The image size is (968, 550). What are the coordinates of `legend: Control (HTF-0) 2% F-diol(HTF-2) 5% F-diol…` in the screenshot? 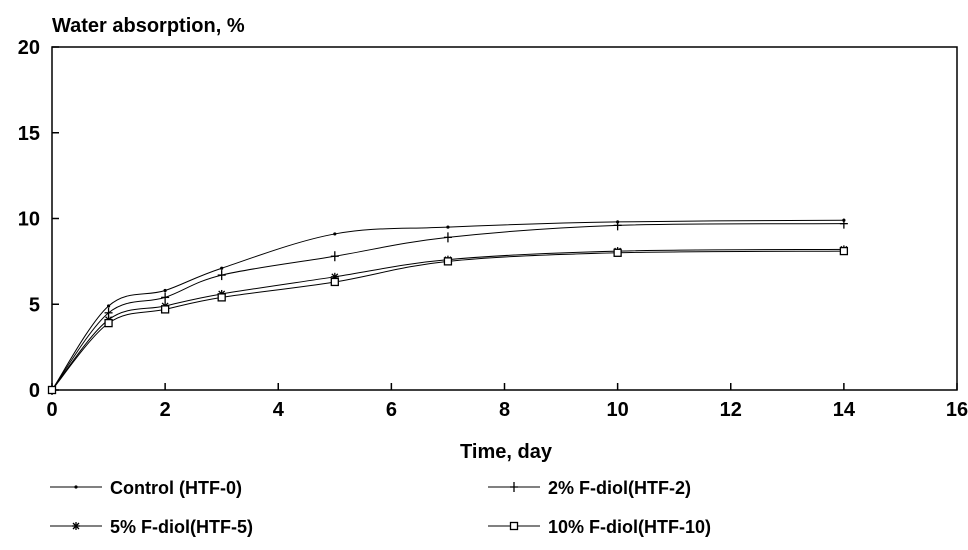 It's located at (380, 507).